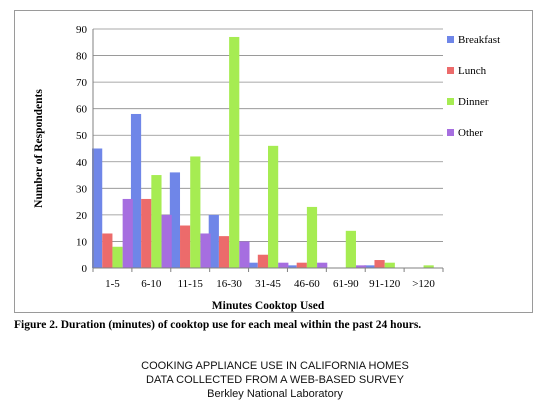  Describe the element at coordinates (82, 189) in the screenshot. I see `y-tick-label: 30` at that location.